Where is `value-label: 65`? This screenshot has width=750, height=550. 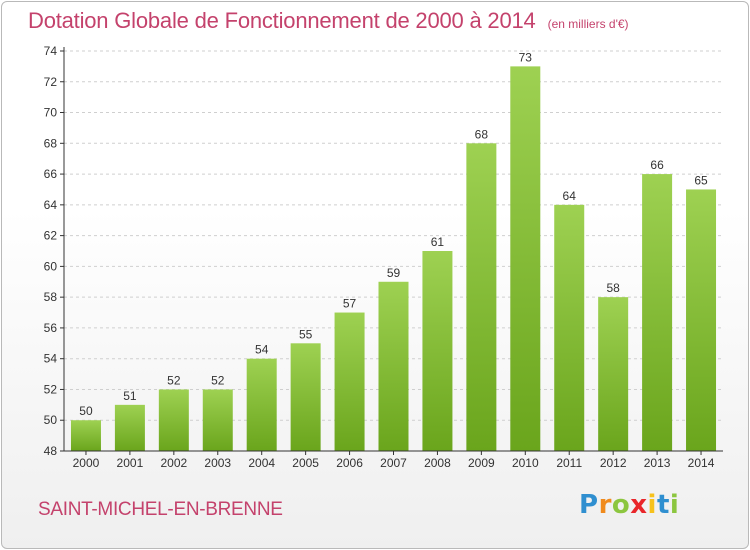
value-label: 65 is located at coordinates (701, 180).